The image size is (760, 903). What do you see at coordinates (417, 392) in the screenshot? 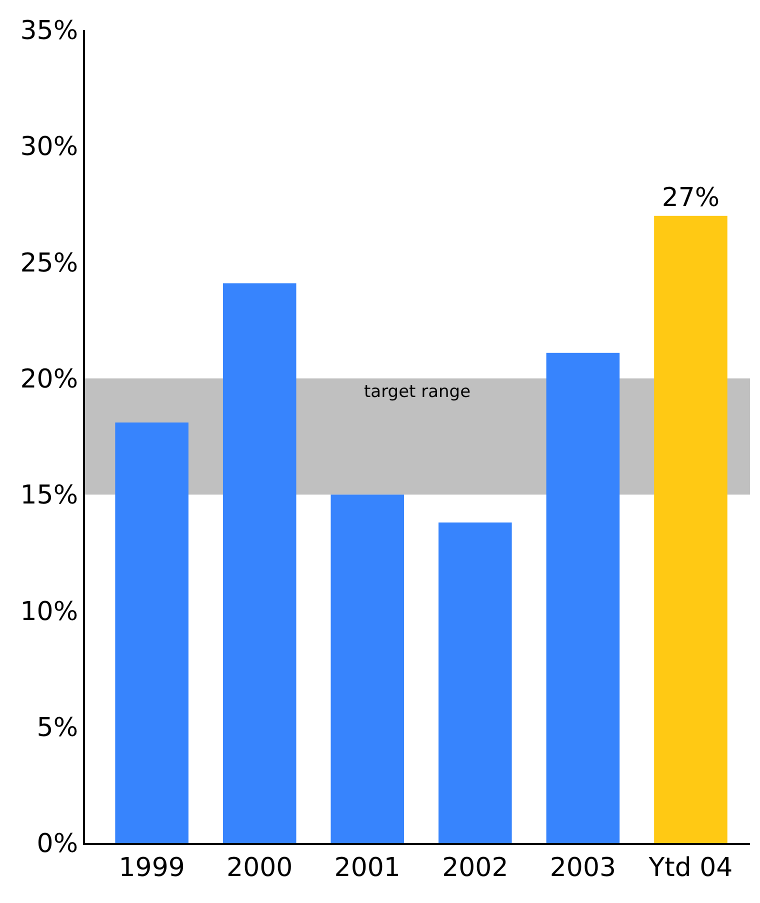
I see `band-label: target range` at bounding box center [417, 392].